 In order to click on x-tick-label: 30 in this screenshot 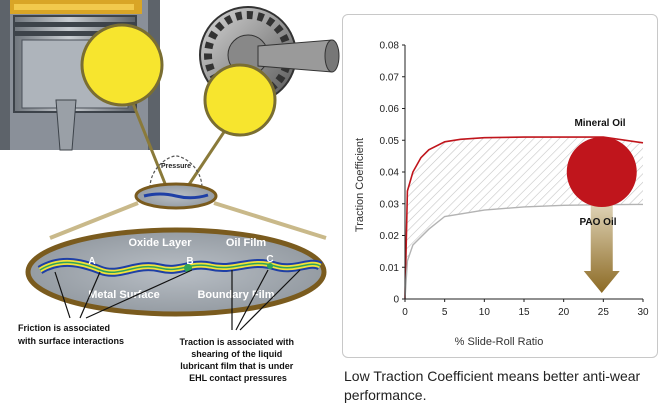, I will do `click(643, 312)`.